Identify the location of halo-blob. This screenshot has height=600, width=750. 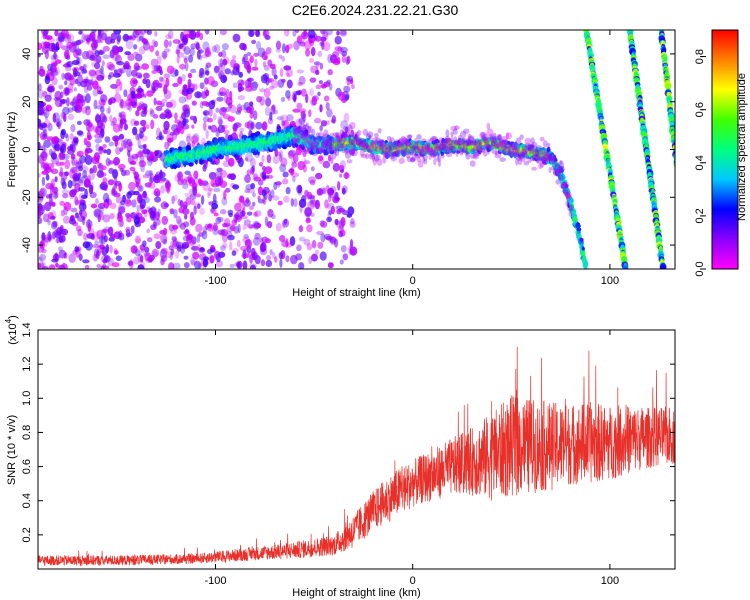
(299, 122).